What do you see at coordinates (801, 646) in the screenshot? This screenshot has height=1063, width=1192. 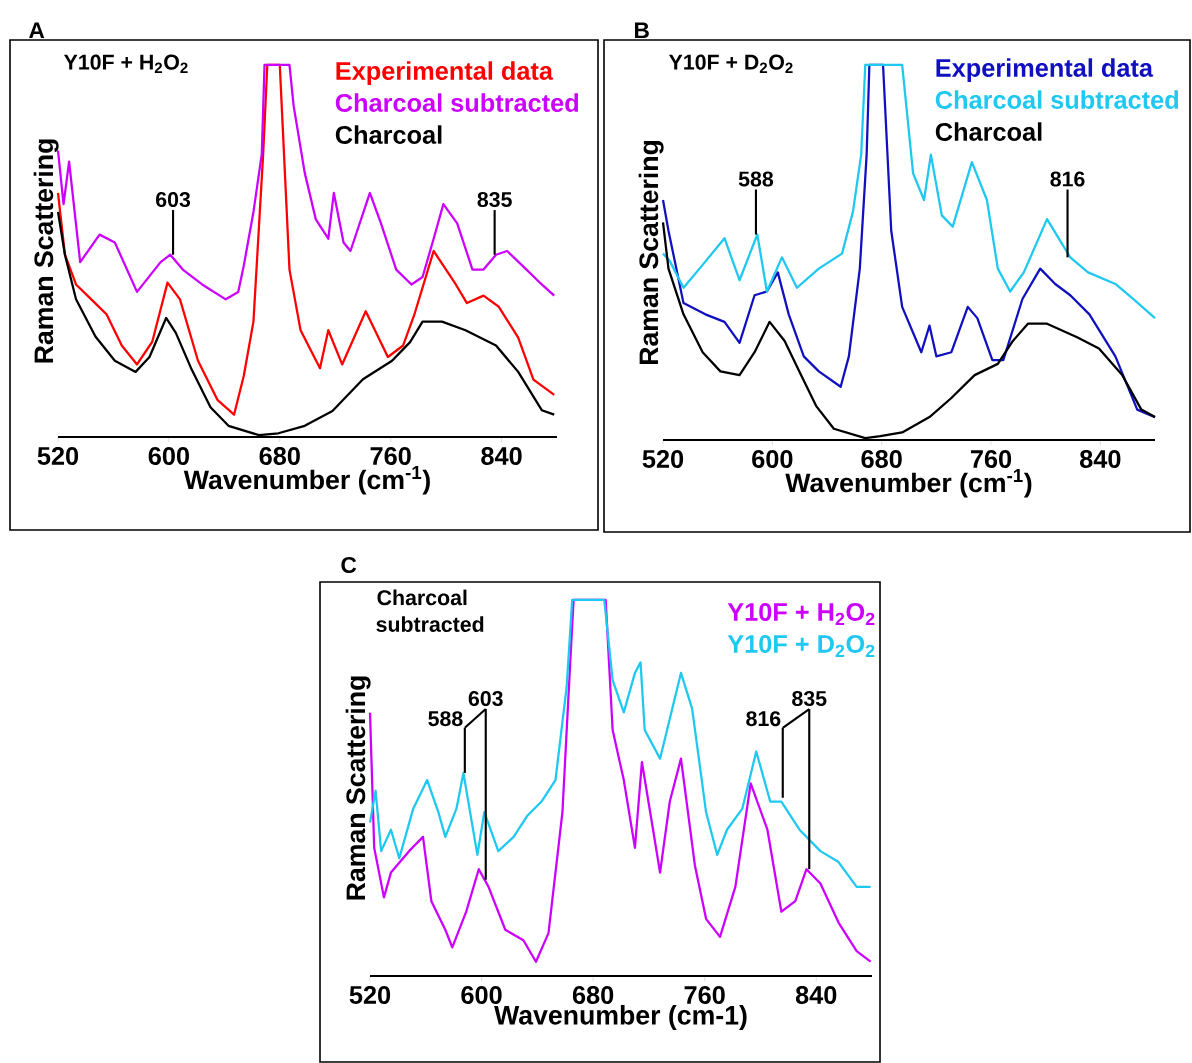 I see `series-label: Y10F + D$_{2}$O$_{2}$` at bounding box center [801, 646].